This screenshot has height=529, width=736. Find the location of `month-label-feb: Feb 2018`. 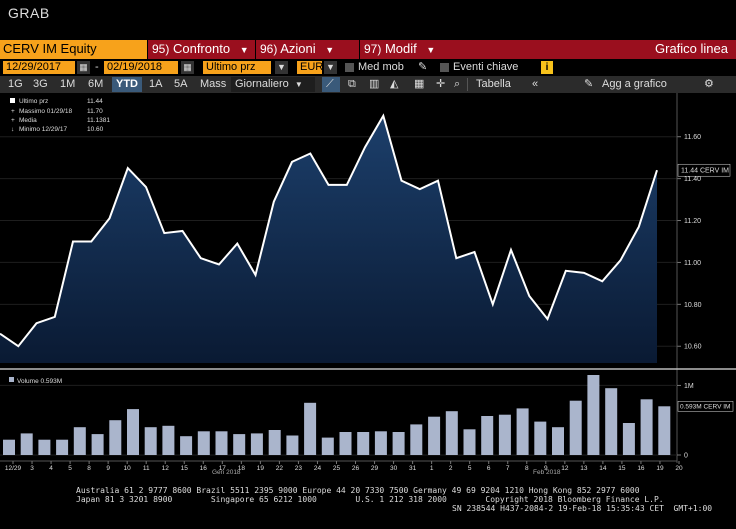

month-label-feb: Feb 2018 is located at coordinates (547, 472).